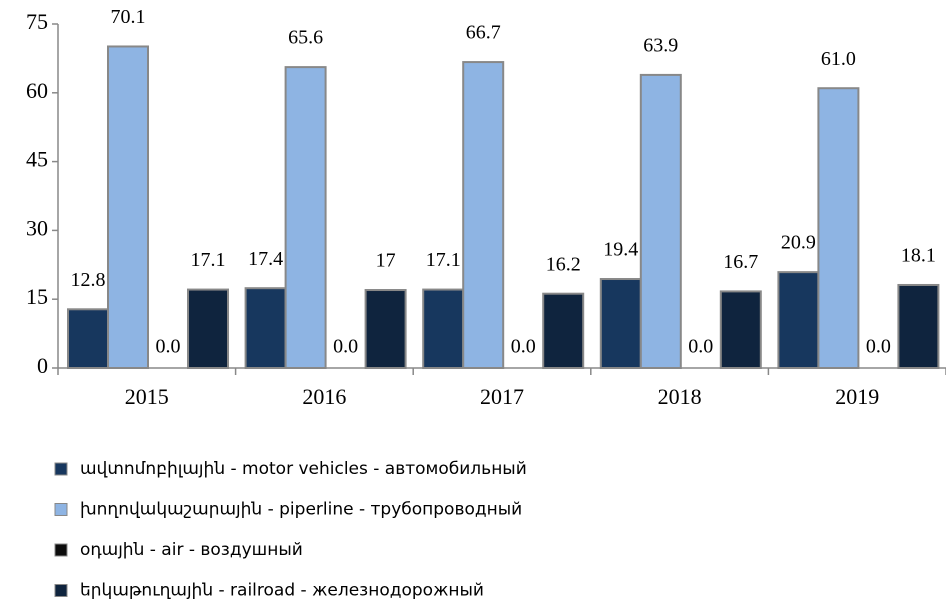 This screenshot has width=946, height=599. I want to click on value-label: 19.4, so click(620, 250).